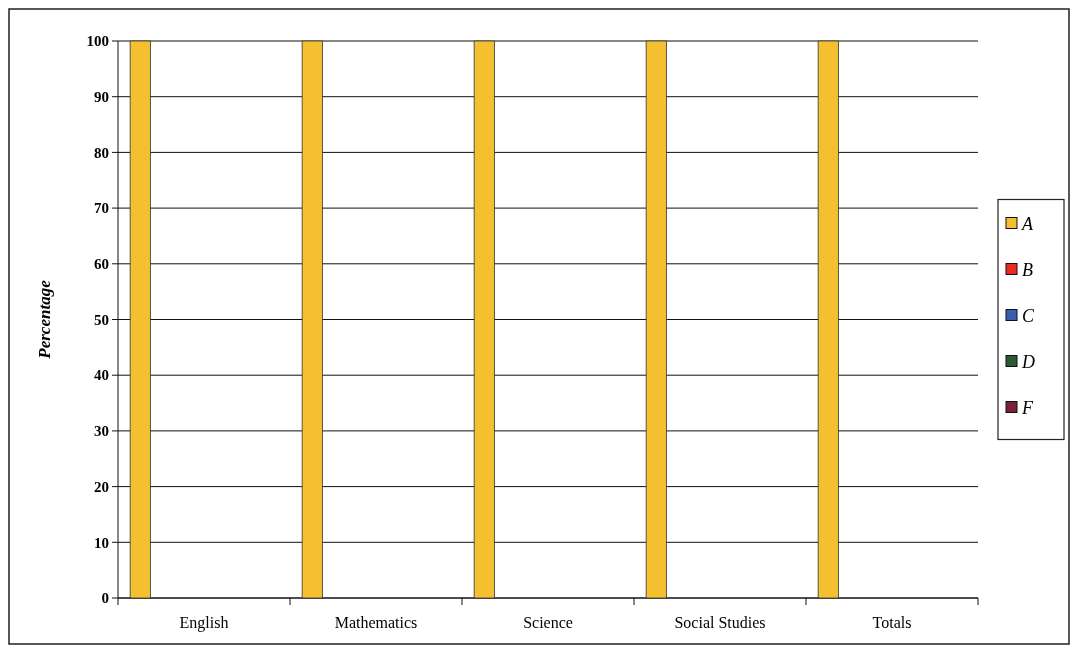 The width and height of the screenshot is (1083, 657). Describe the element at coordinates (1027, 407) in the screenshot. I see `legend-label: F` at that location.